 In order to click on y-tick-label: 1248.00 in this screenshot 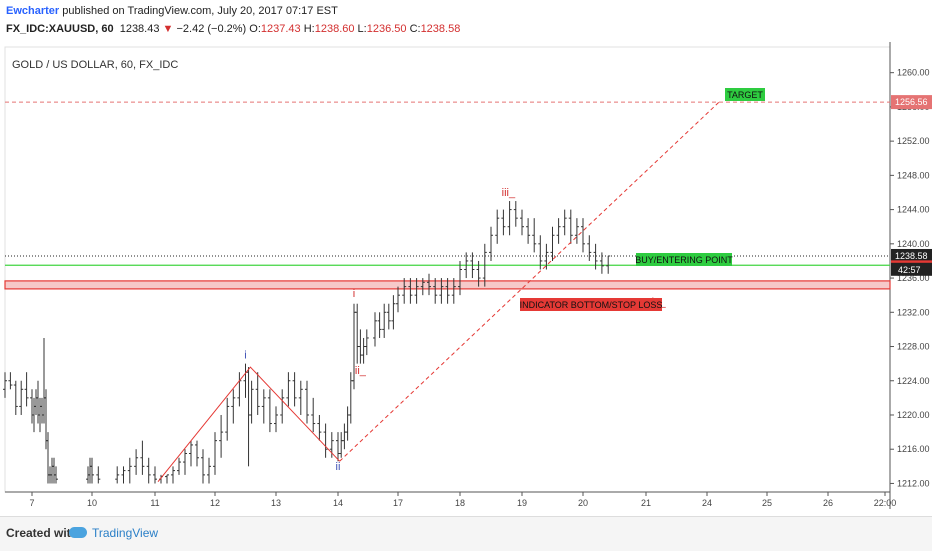, I will do `click(913, 175)`.